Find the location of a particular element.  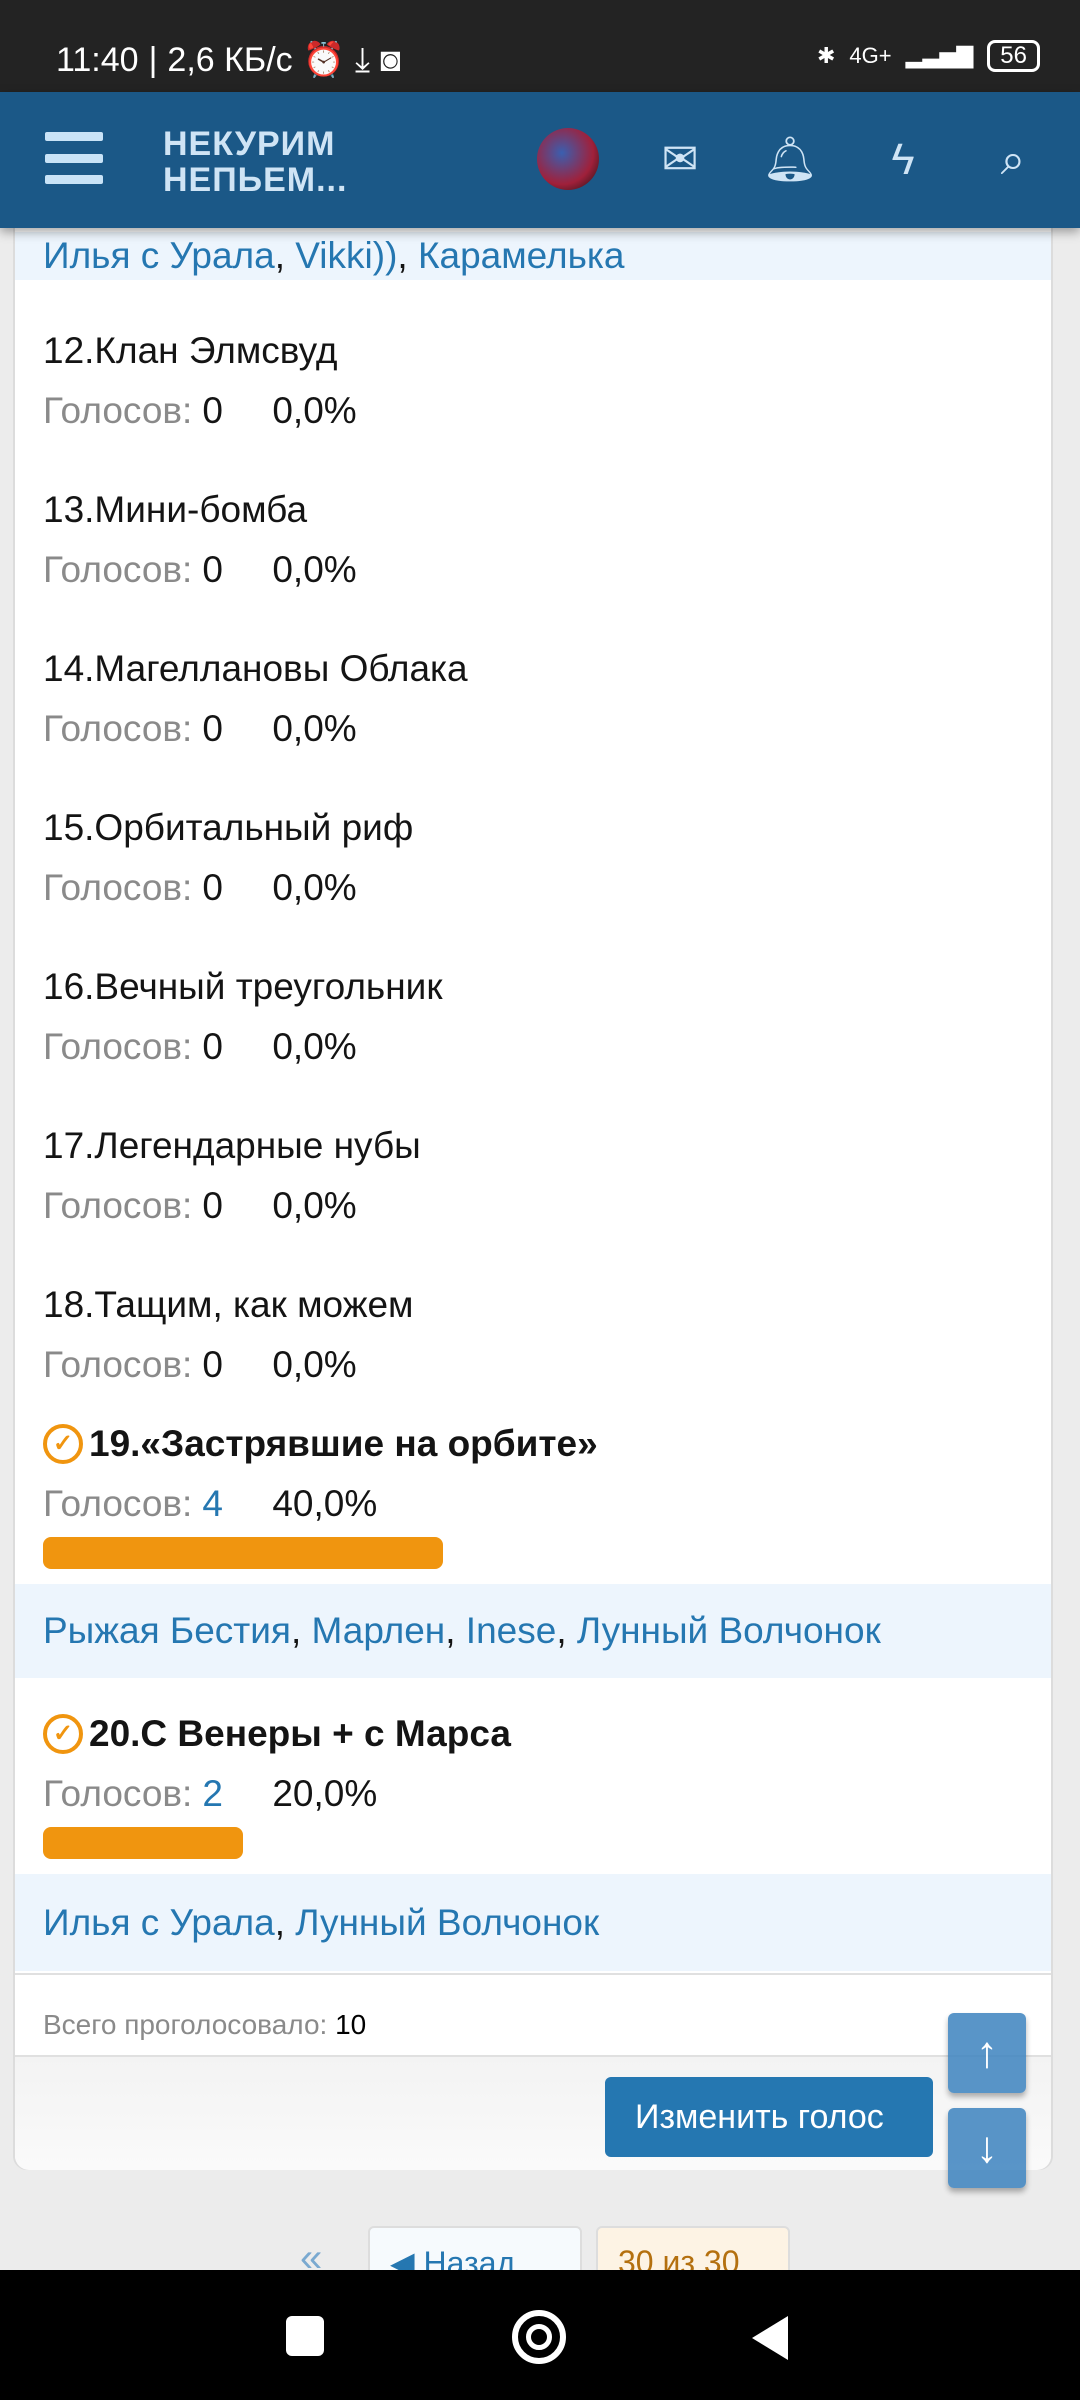

alarm-icon: ⏰ is located at coordinates (324, 60).